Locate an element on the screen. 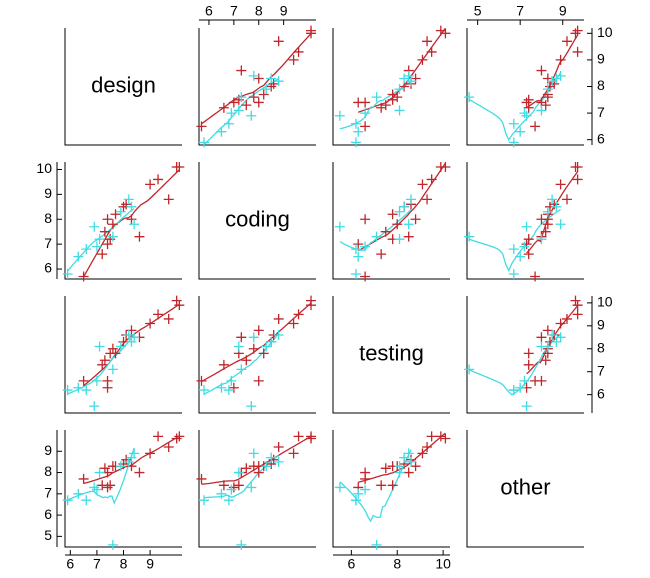  y-tick-label: 7 is located at coordinates (48, 493).